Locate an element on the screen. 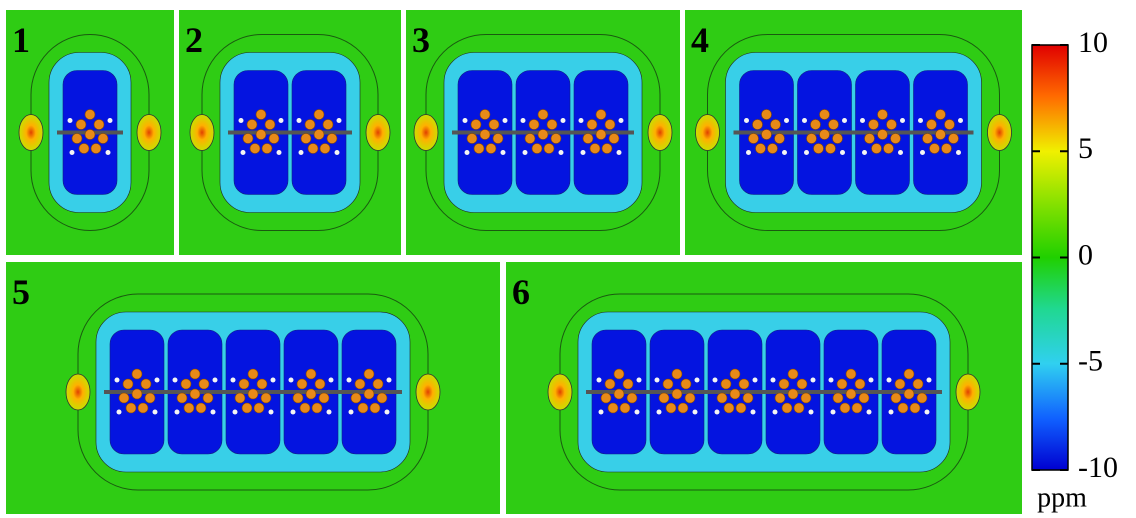 This screenshot has width=1136, height=518. contour-panel: 1 is located at coordinates (90, 132).